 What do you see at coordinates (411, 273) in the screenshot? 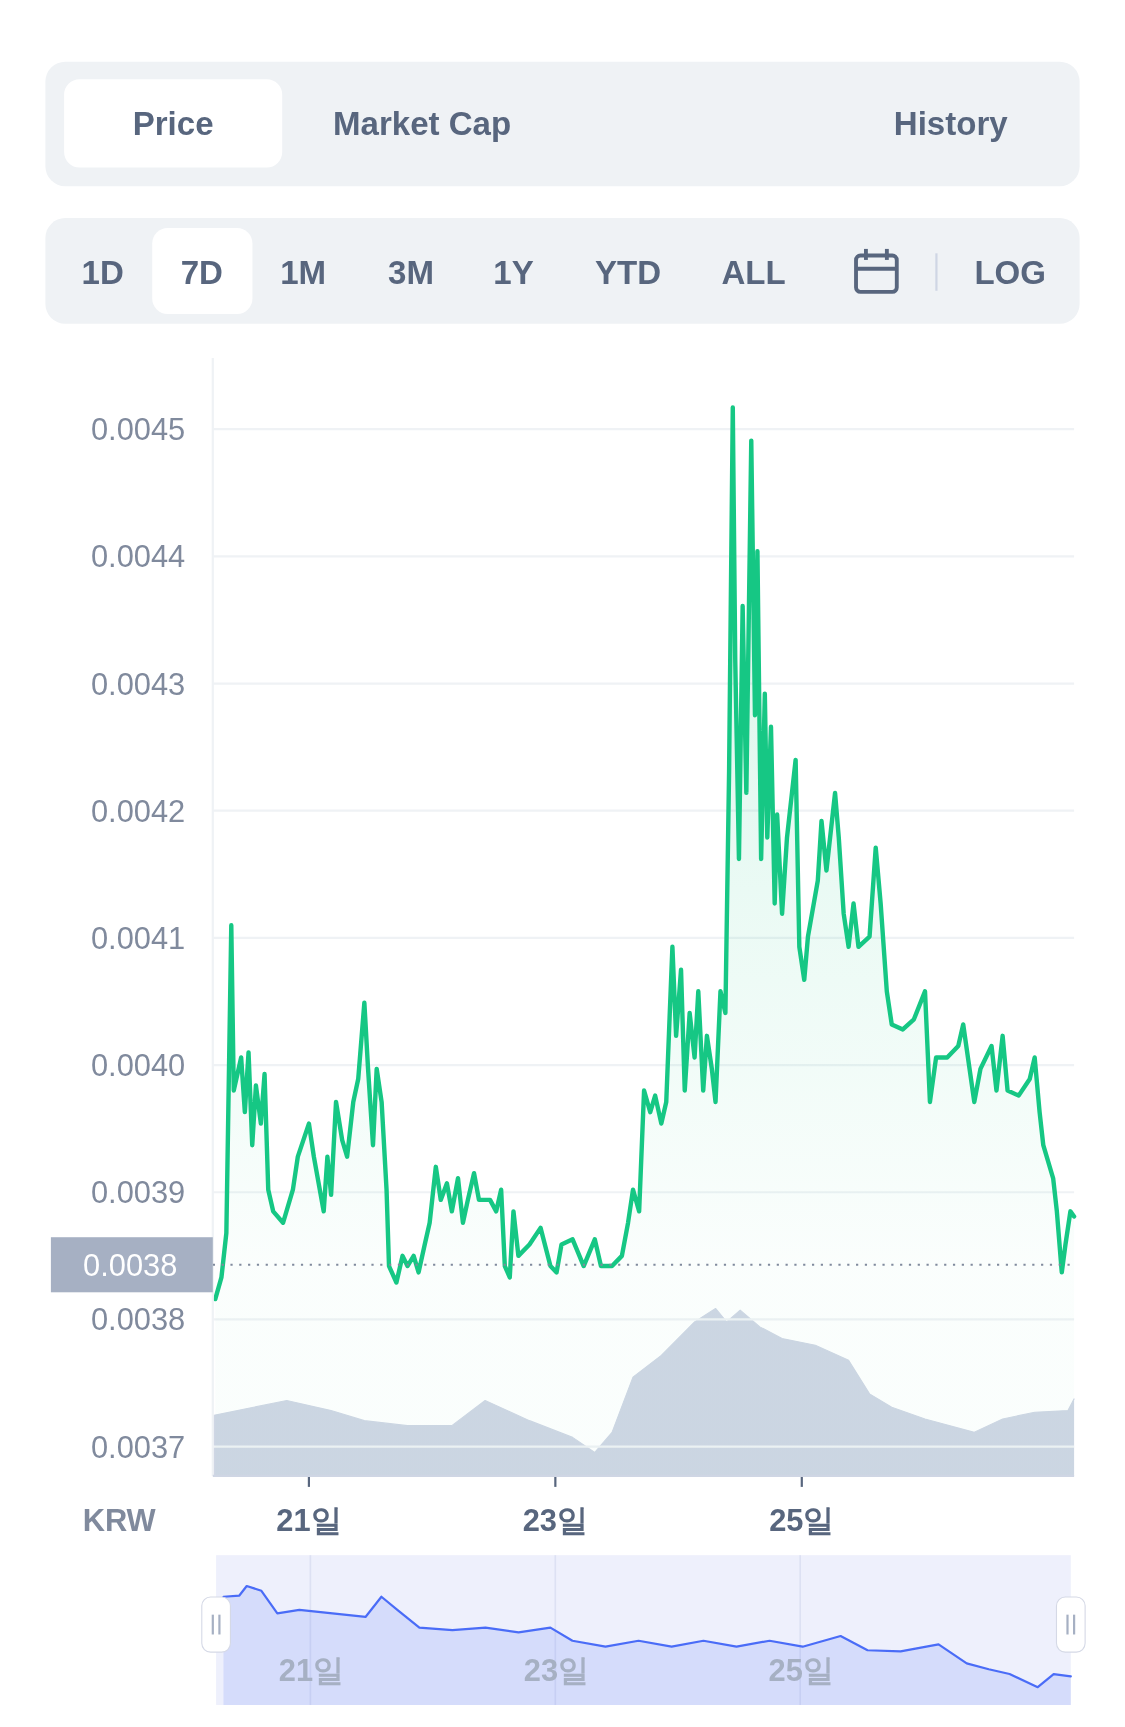
I see `text: 3M` at bounding box center [411, 273].